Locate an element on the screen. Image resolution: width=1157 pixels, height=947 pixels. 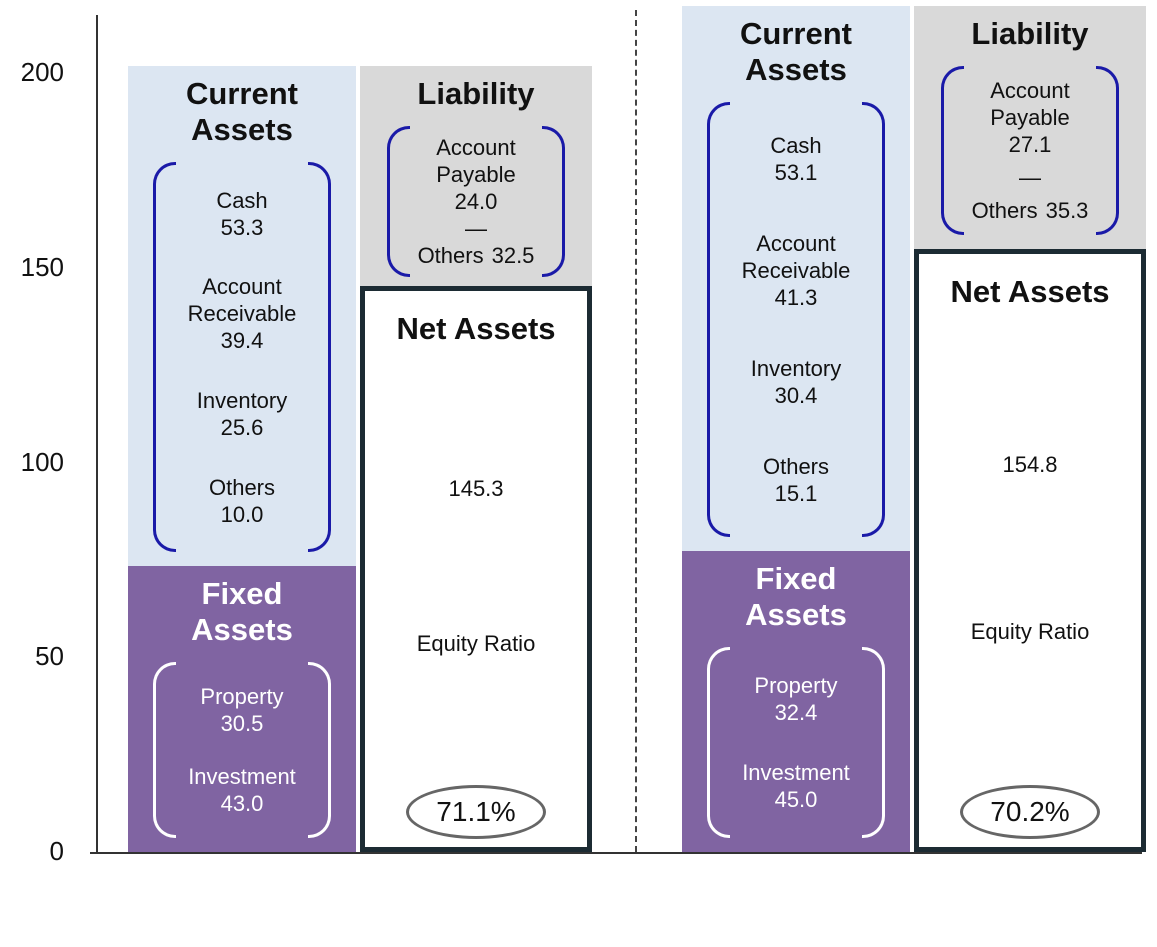
item-value: 24.0 is located at coordinates (476, 202).